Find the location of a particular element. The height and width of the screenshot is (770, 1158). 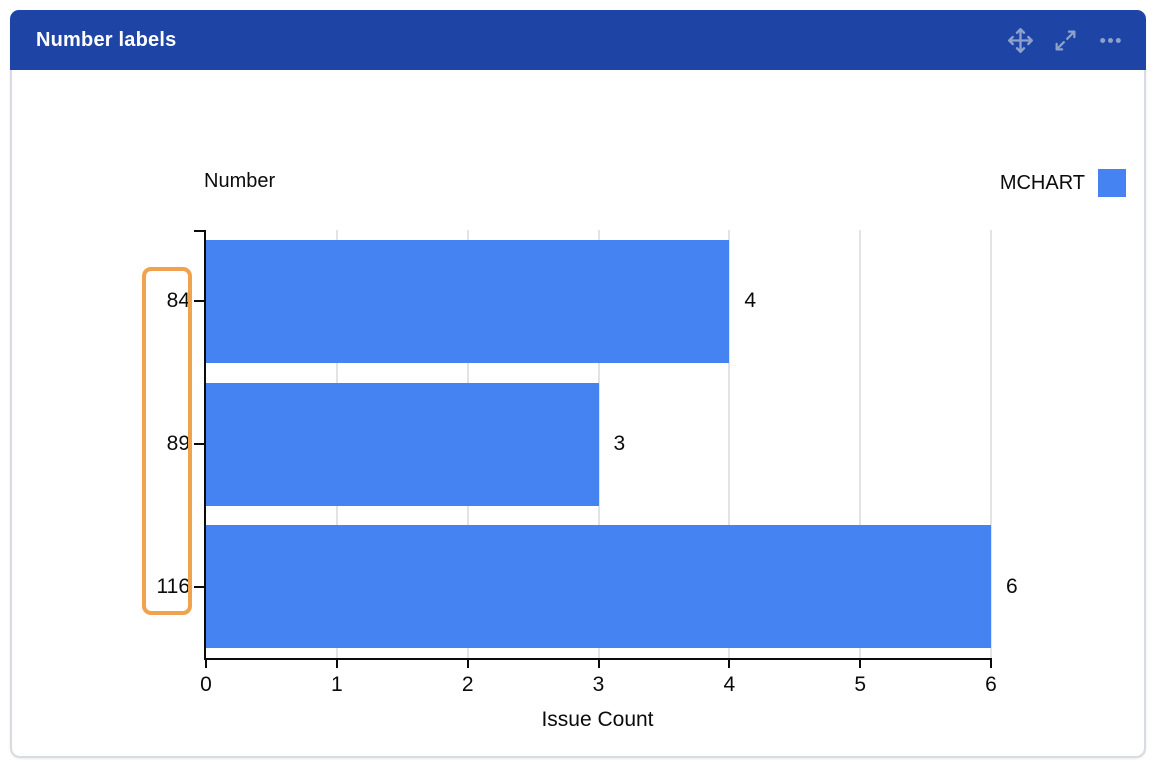

x-tick-label: 3 is located at coordinates (598, 684).